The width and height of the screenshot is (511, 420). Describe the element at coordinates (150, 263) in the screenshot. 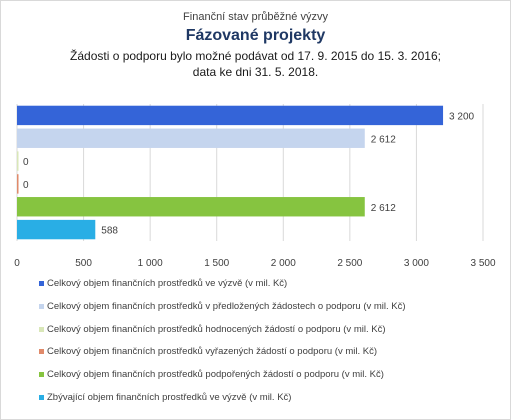

I see `x-tick-label: 1 000` at that location.